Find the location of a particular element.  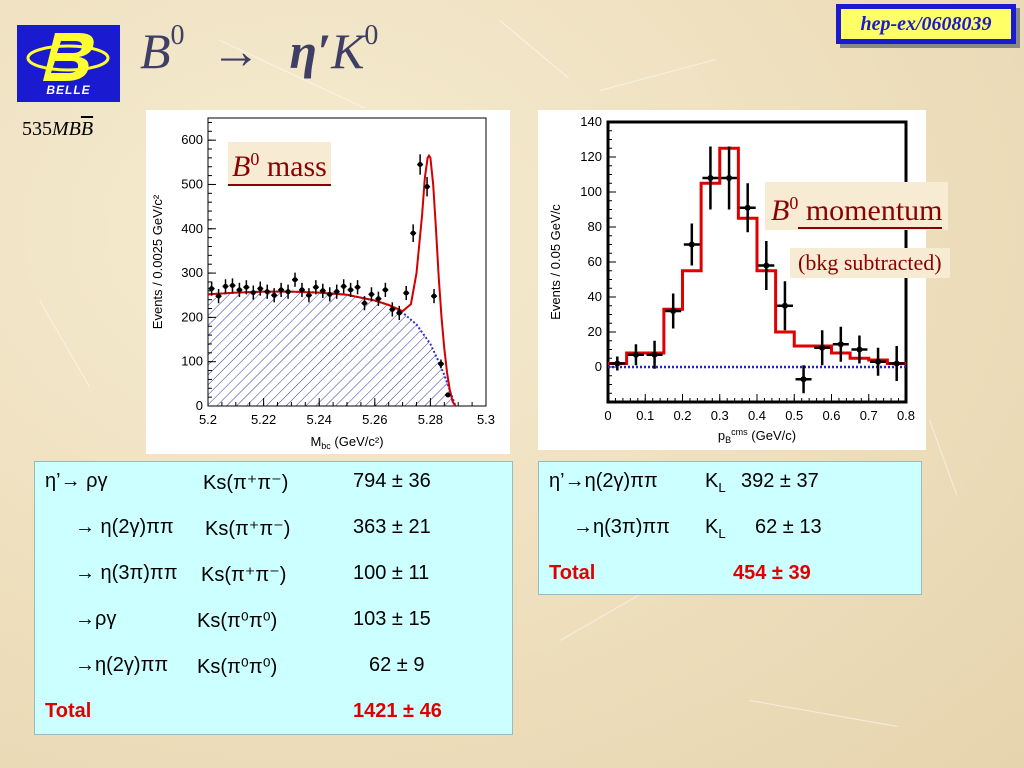

momentum-label-b: B is located at coordinates (780, 210).